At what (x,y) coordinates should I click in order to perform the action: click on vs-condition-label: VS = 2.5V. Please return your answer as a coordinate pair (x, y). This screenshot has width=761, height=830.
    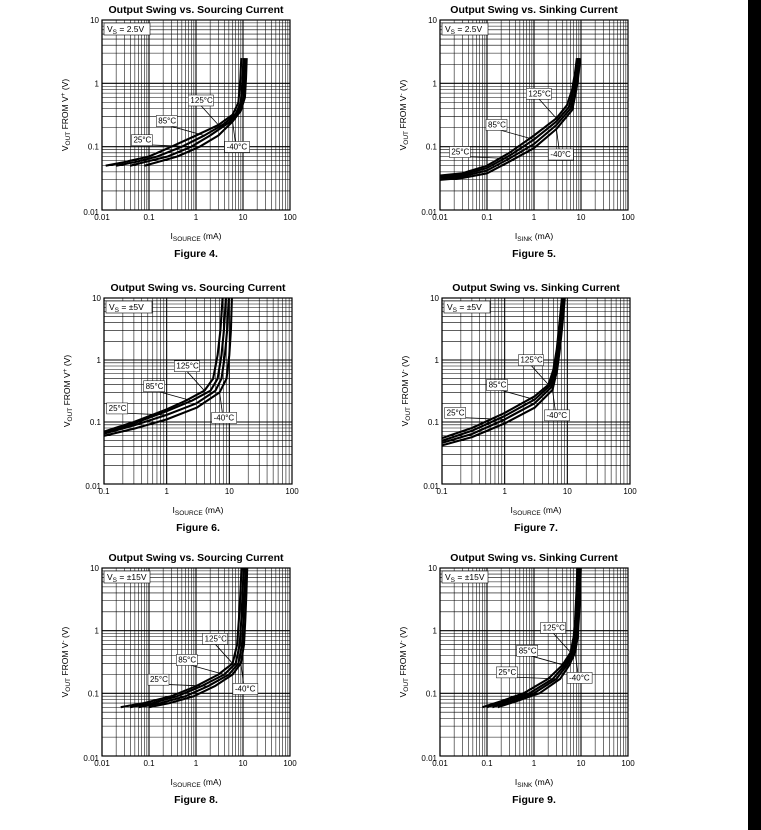
    Looking at the image, I should click on (465, 29).